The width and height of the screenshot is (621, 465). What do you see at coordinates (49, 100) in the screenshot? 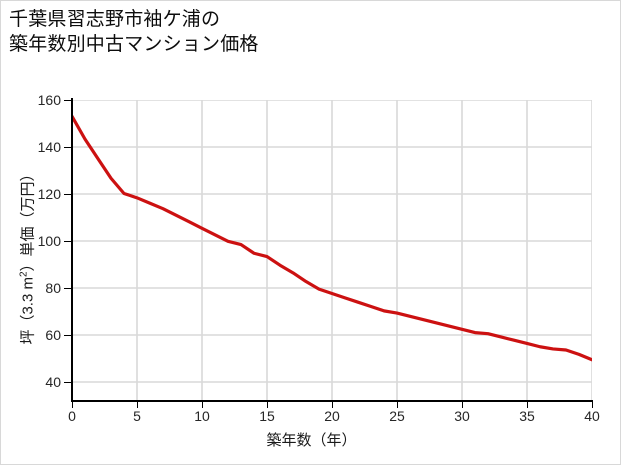
I see `y-tick-label-160: 160` at bounding box center [49, 100].